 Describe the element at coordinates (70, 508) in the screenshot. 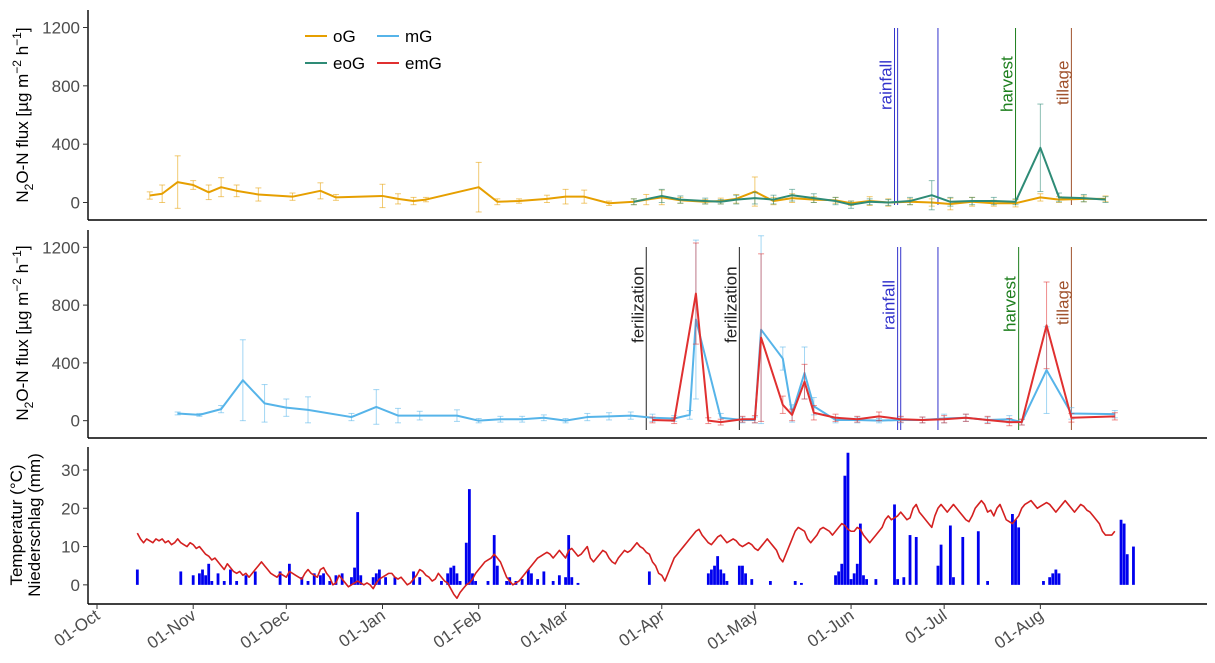

I see `y-tick-label: 20` at that location.